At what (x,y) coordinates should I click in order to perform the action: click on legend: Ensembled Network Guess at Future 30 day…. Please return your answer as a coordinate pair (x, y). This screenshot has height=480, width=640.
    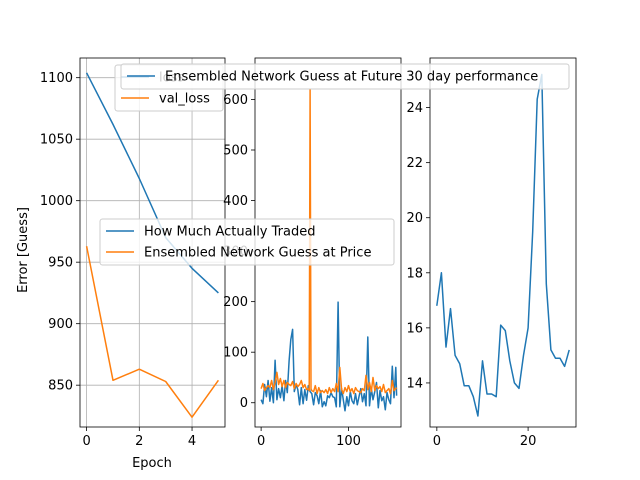
    Looking at the image, I should click on (345, 76).